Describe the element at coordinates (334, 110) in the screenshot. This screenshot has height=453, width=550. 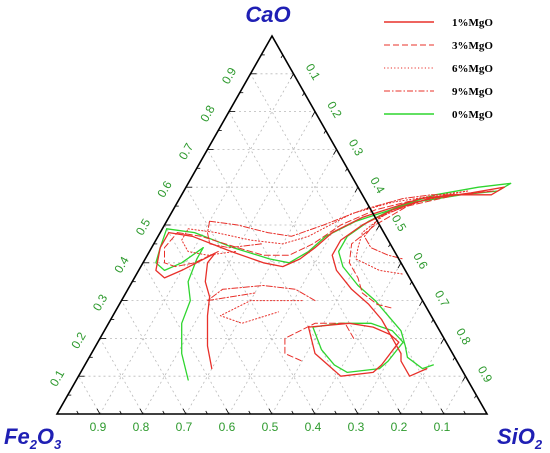
I see `tick-label-sio2: 0.2` at that location.